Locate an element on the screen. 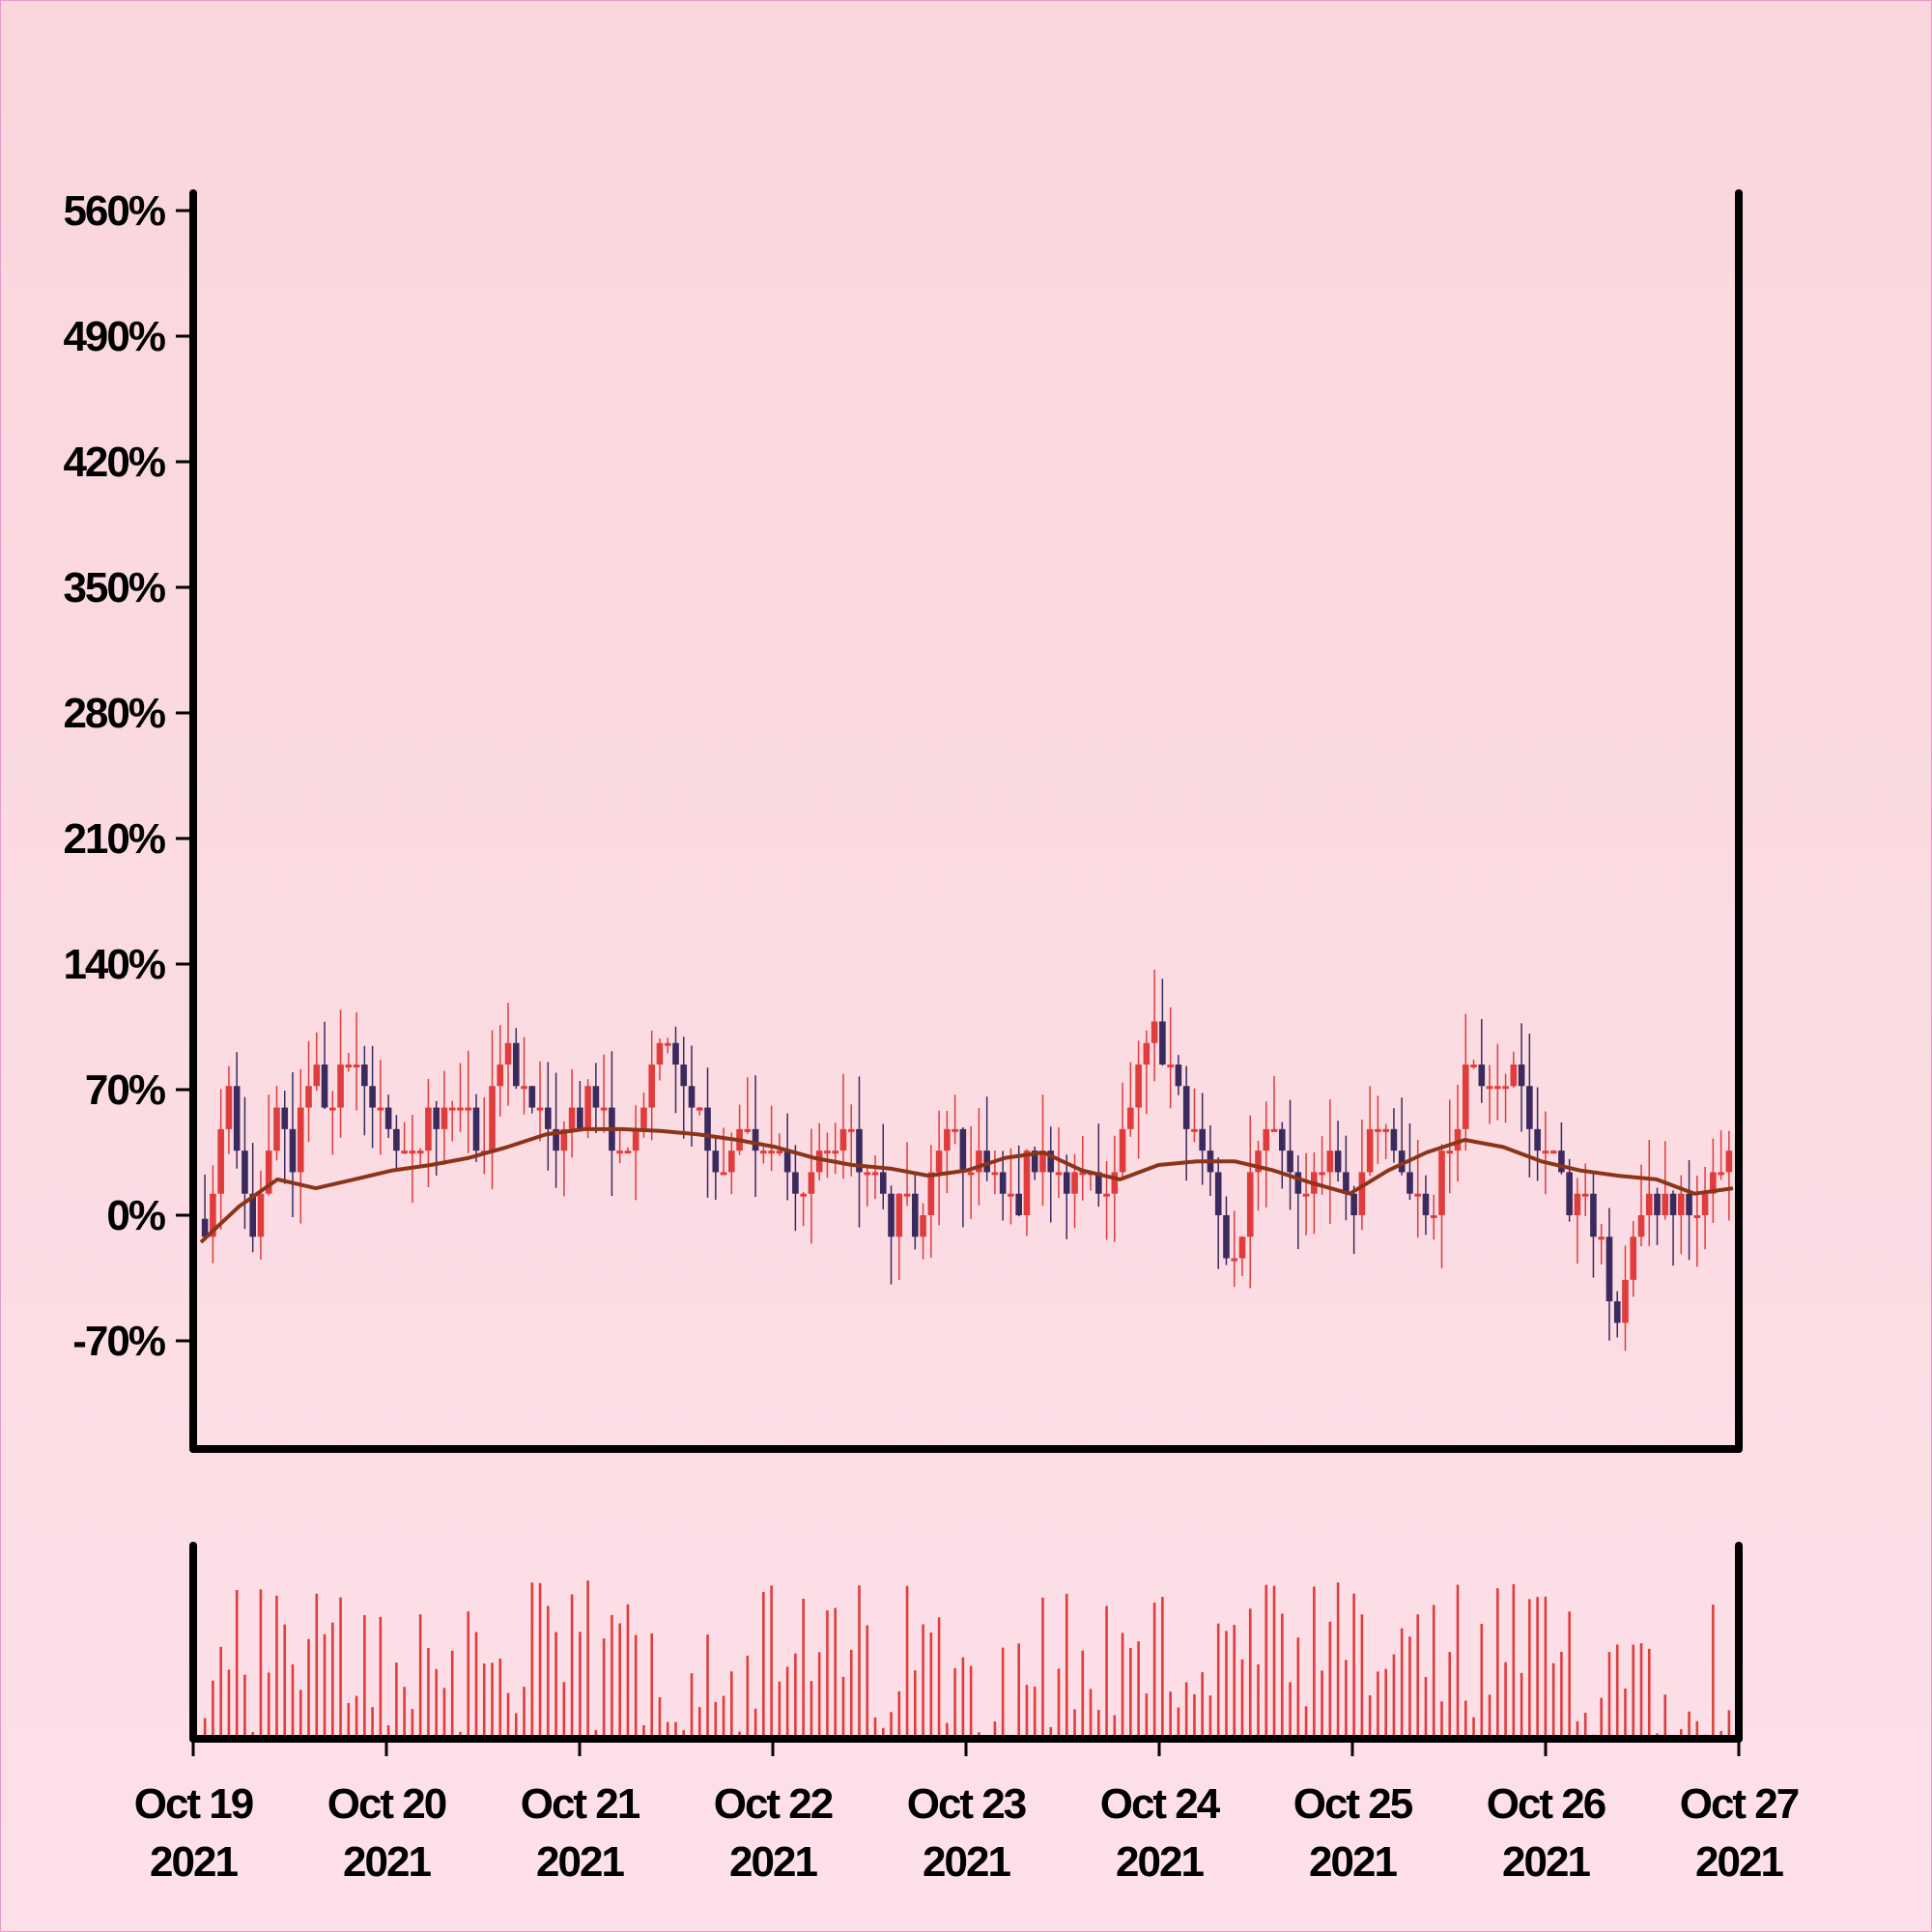  volume-bars is located at coordinates (967, 1659).